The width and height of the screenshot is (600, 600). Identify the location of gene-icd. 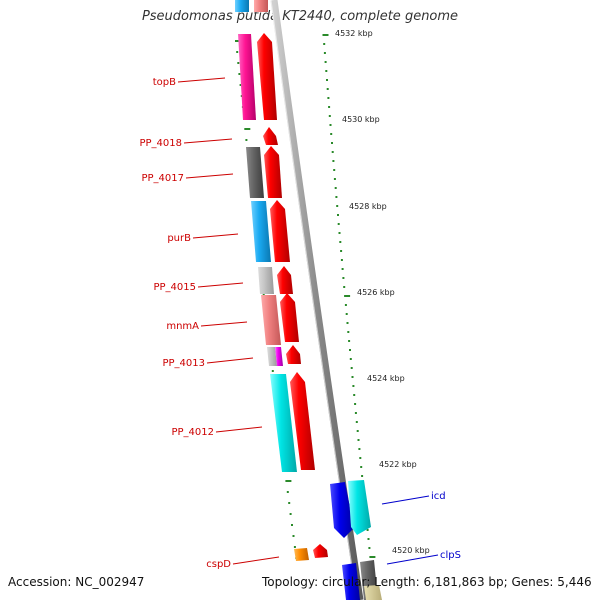
(350, 509).